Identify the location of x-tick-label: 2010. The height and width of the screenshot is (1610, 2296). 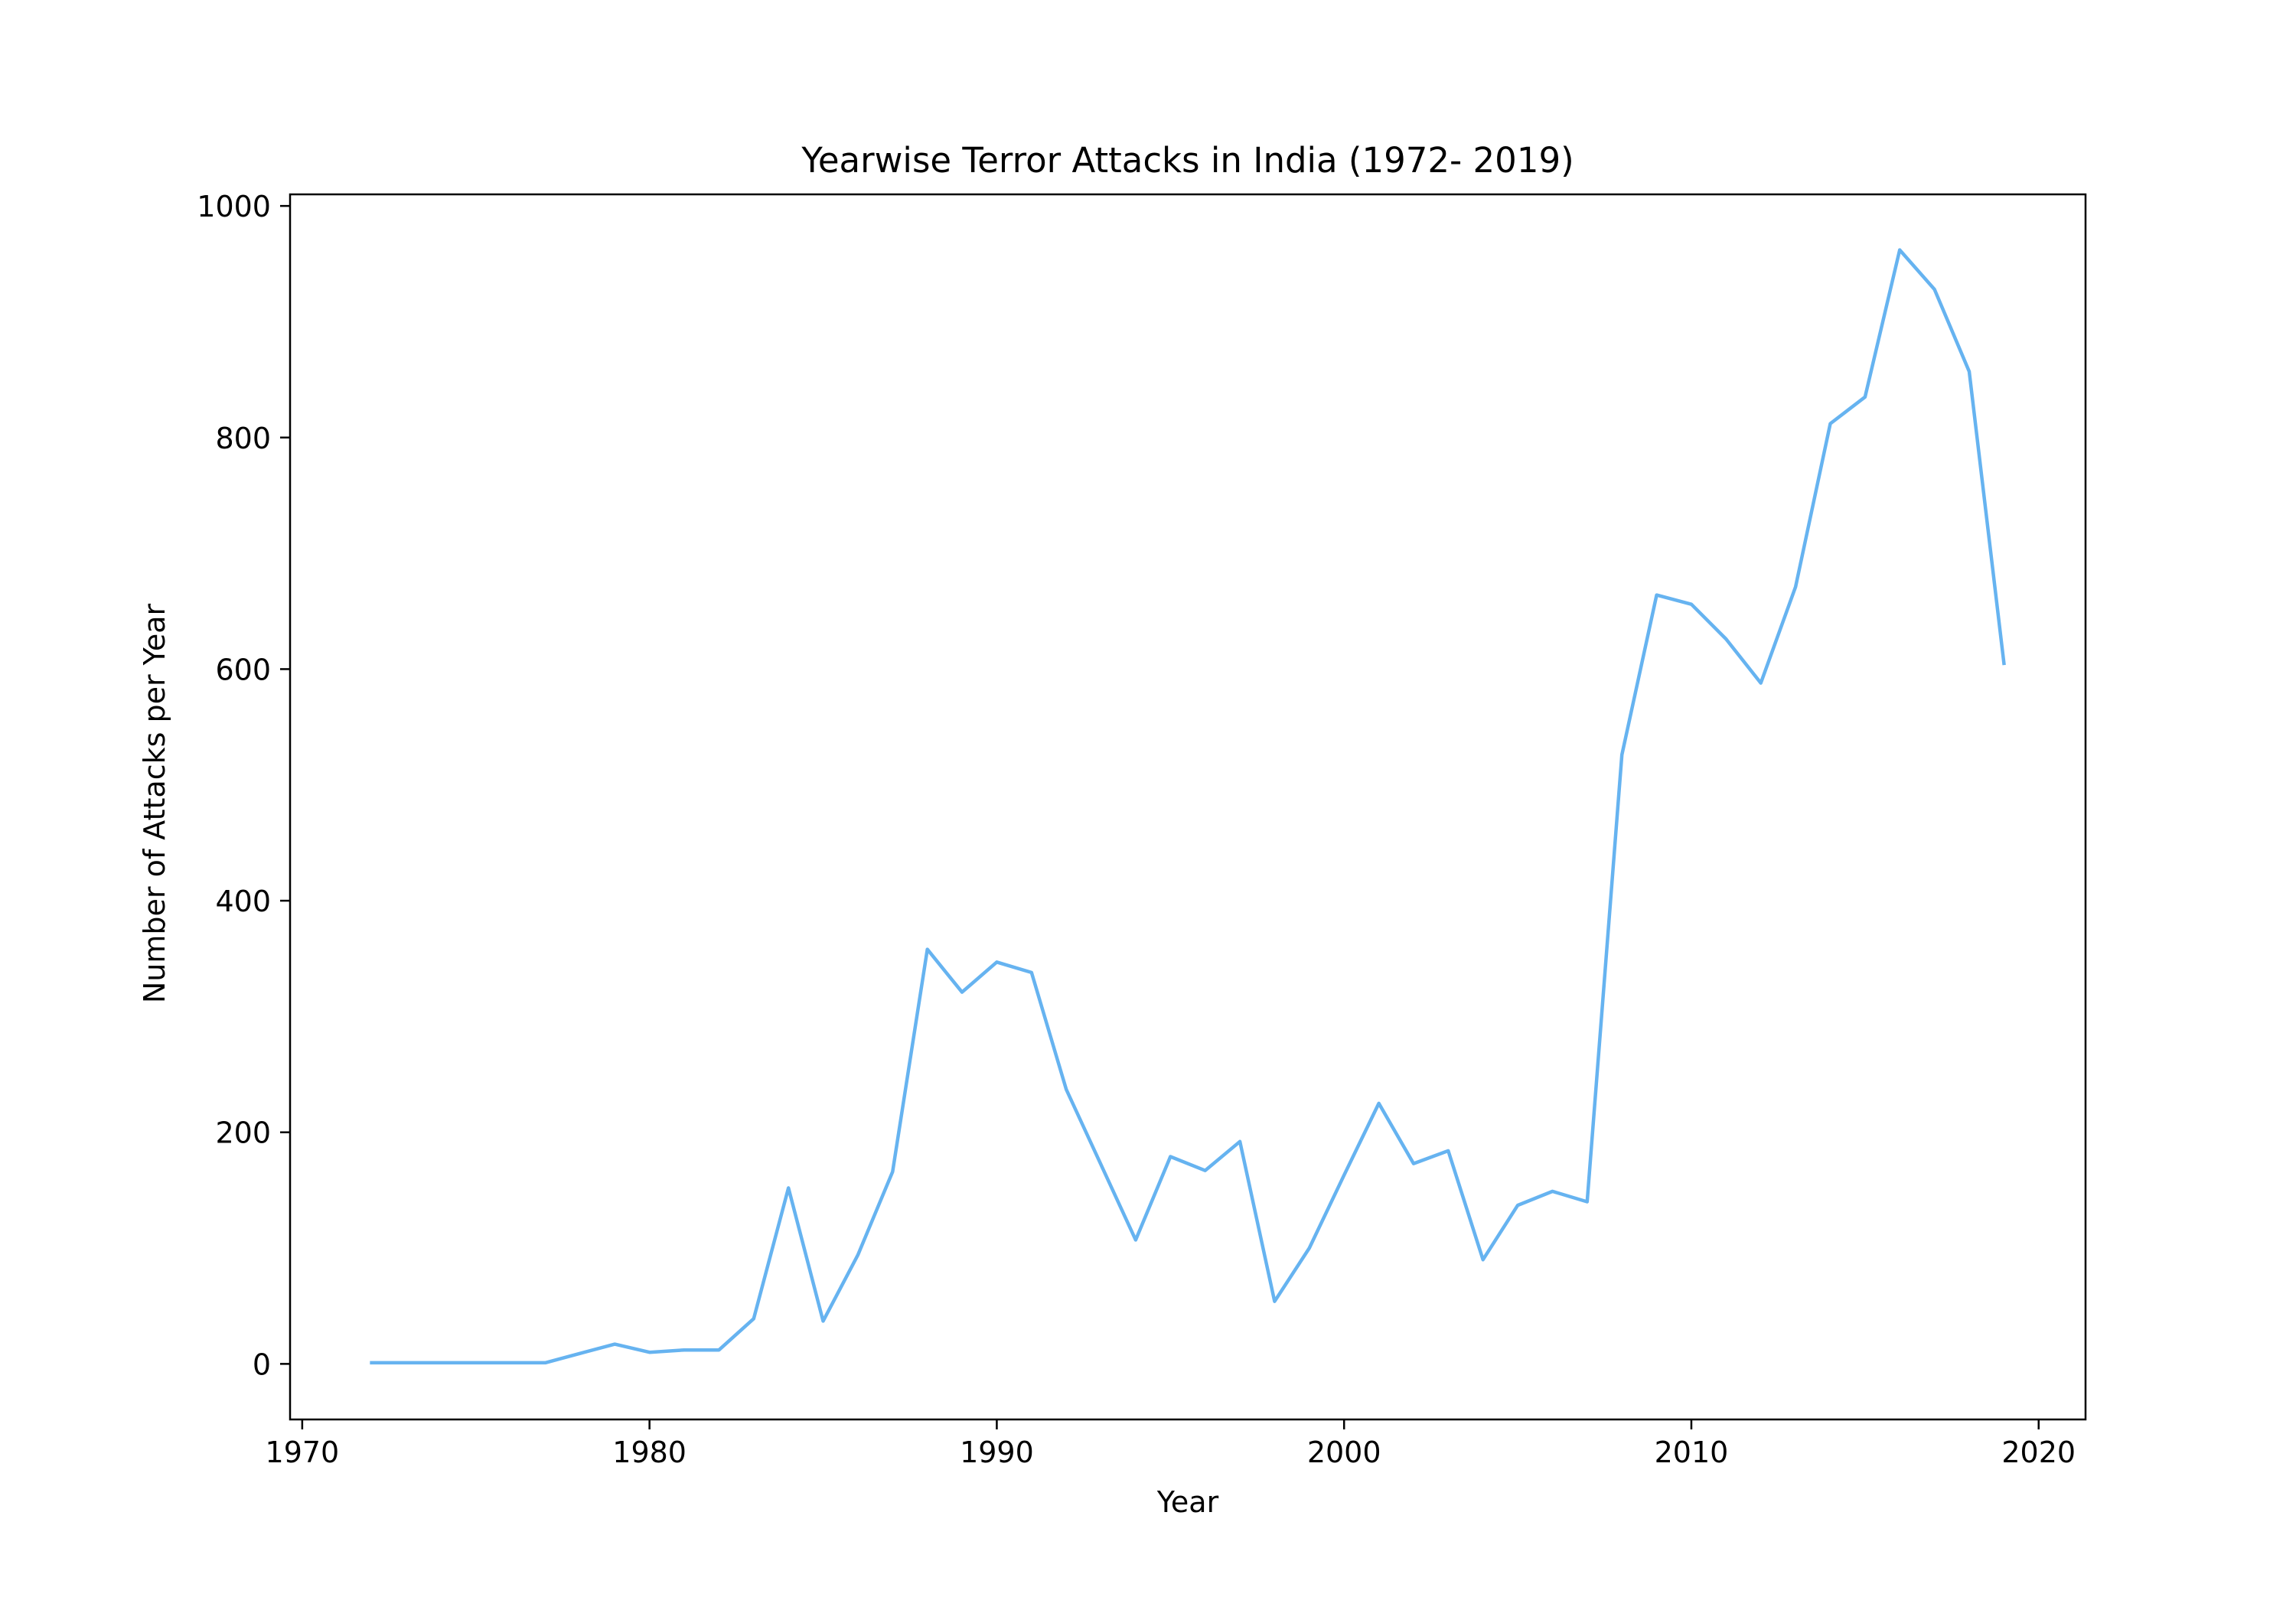
(1692, 1452).